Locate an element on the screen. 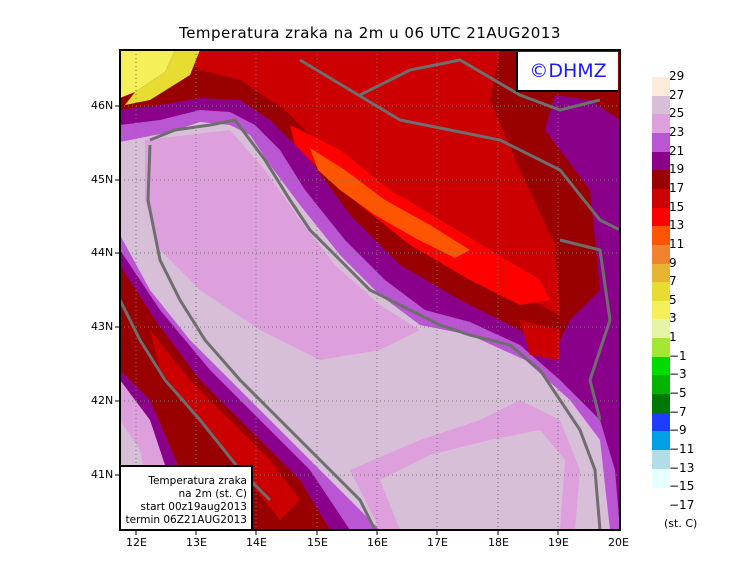 The width and height of the screenshot is (740, 582). legend-label: 19 is located at coordinates (677, 169).